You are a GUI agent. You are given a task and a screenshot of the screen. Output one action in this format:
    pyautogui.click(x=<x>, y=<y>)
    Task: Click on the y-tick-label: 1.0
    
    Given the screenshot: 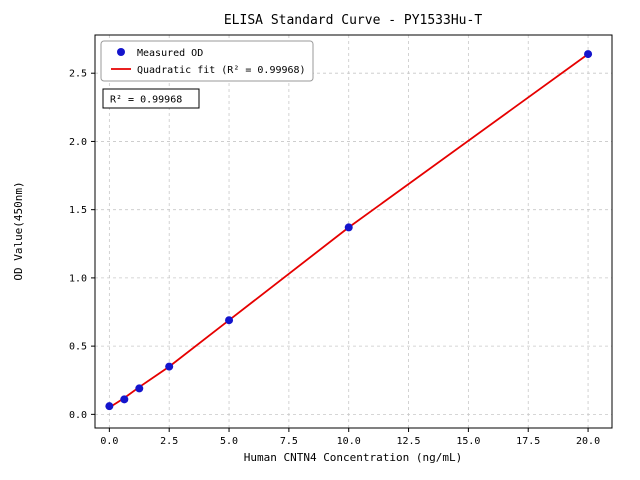 What is the action you would take?
    pyautogui.click(x=78, y=278)
    